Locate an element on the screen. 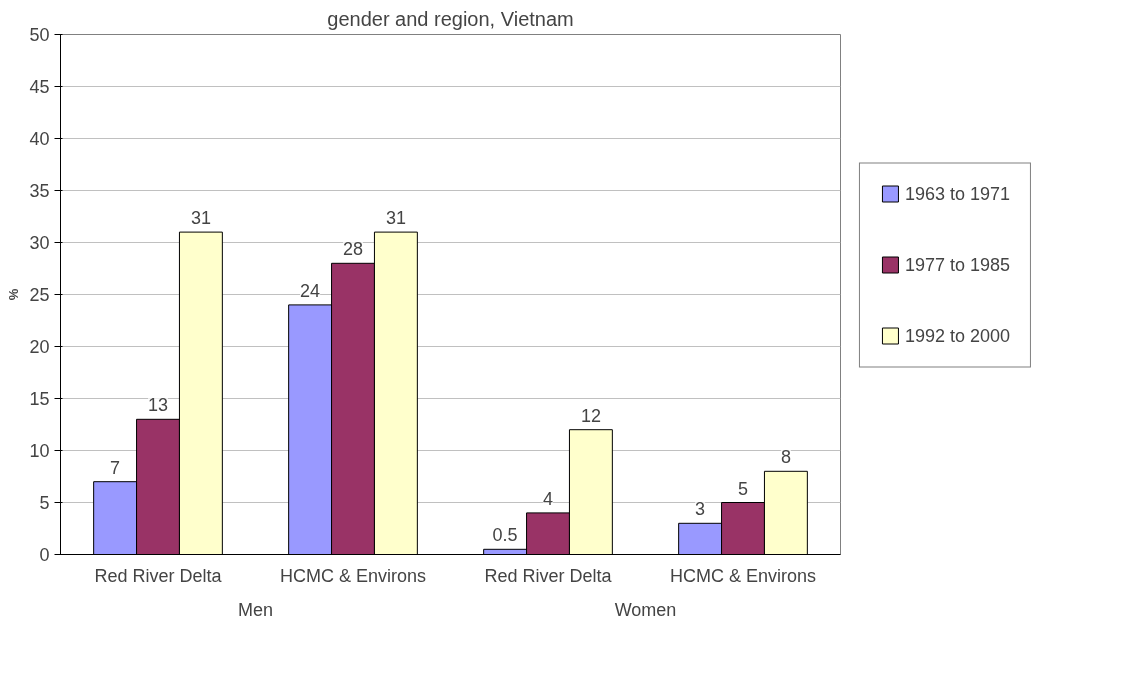 This screenshot has height=683, width=1129. y-tick-label: 0 is located at coordinates (44, 555).